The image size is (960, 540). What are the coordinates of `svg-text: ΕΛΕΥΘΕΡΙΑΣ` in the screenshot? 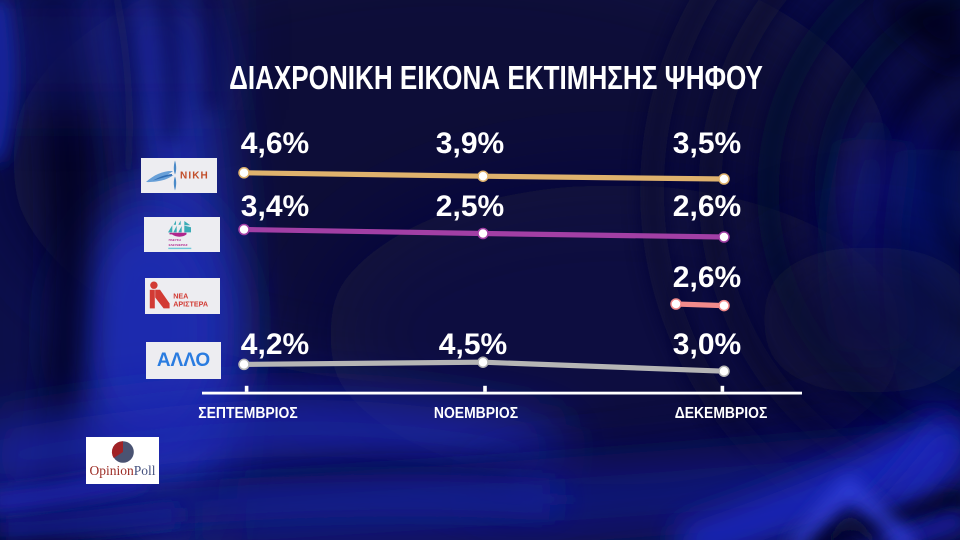 It's located at (178, 245).